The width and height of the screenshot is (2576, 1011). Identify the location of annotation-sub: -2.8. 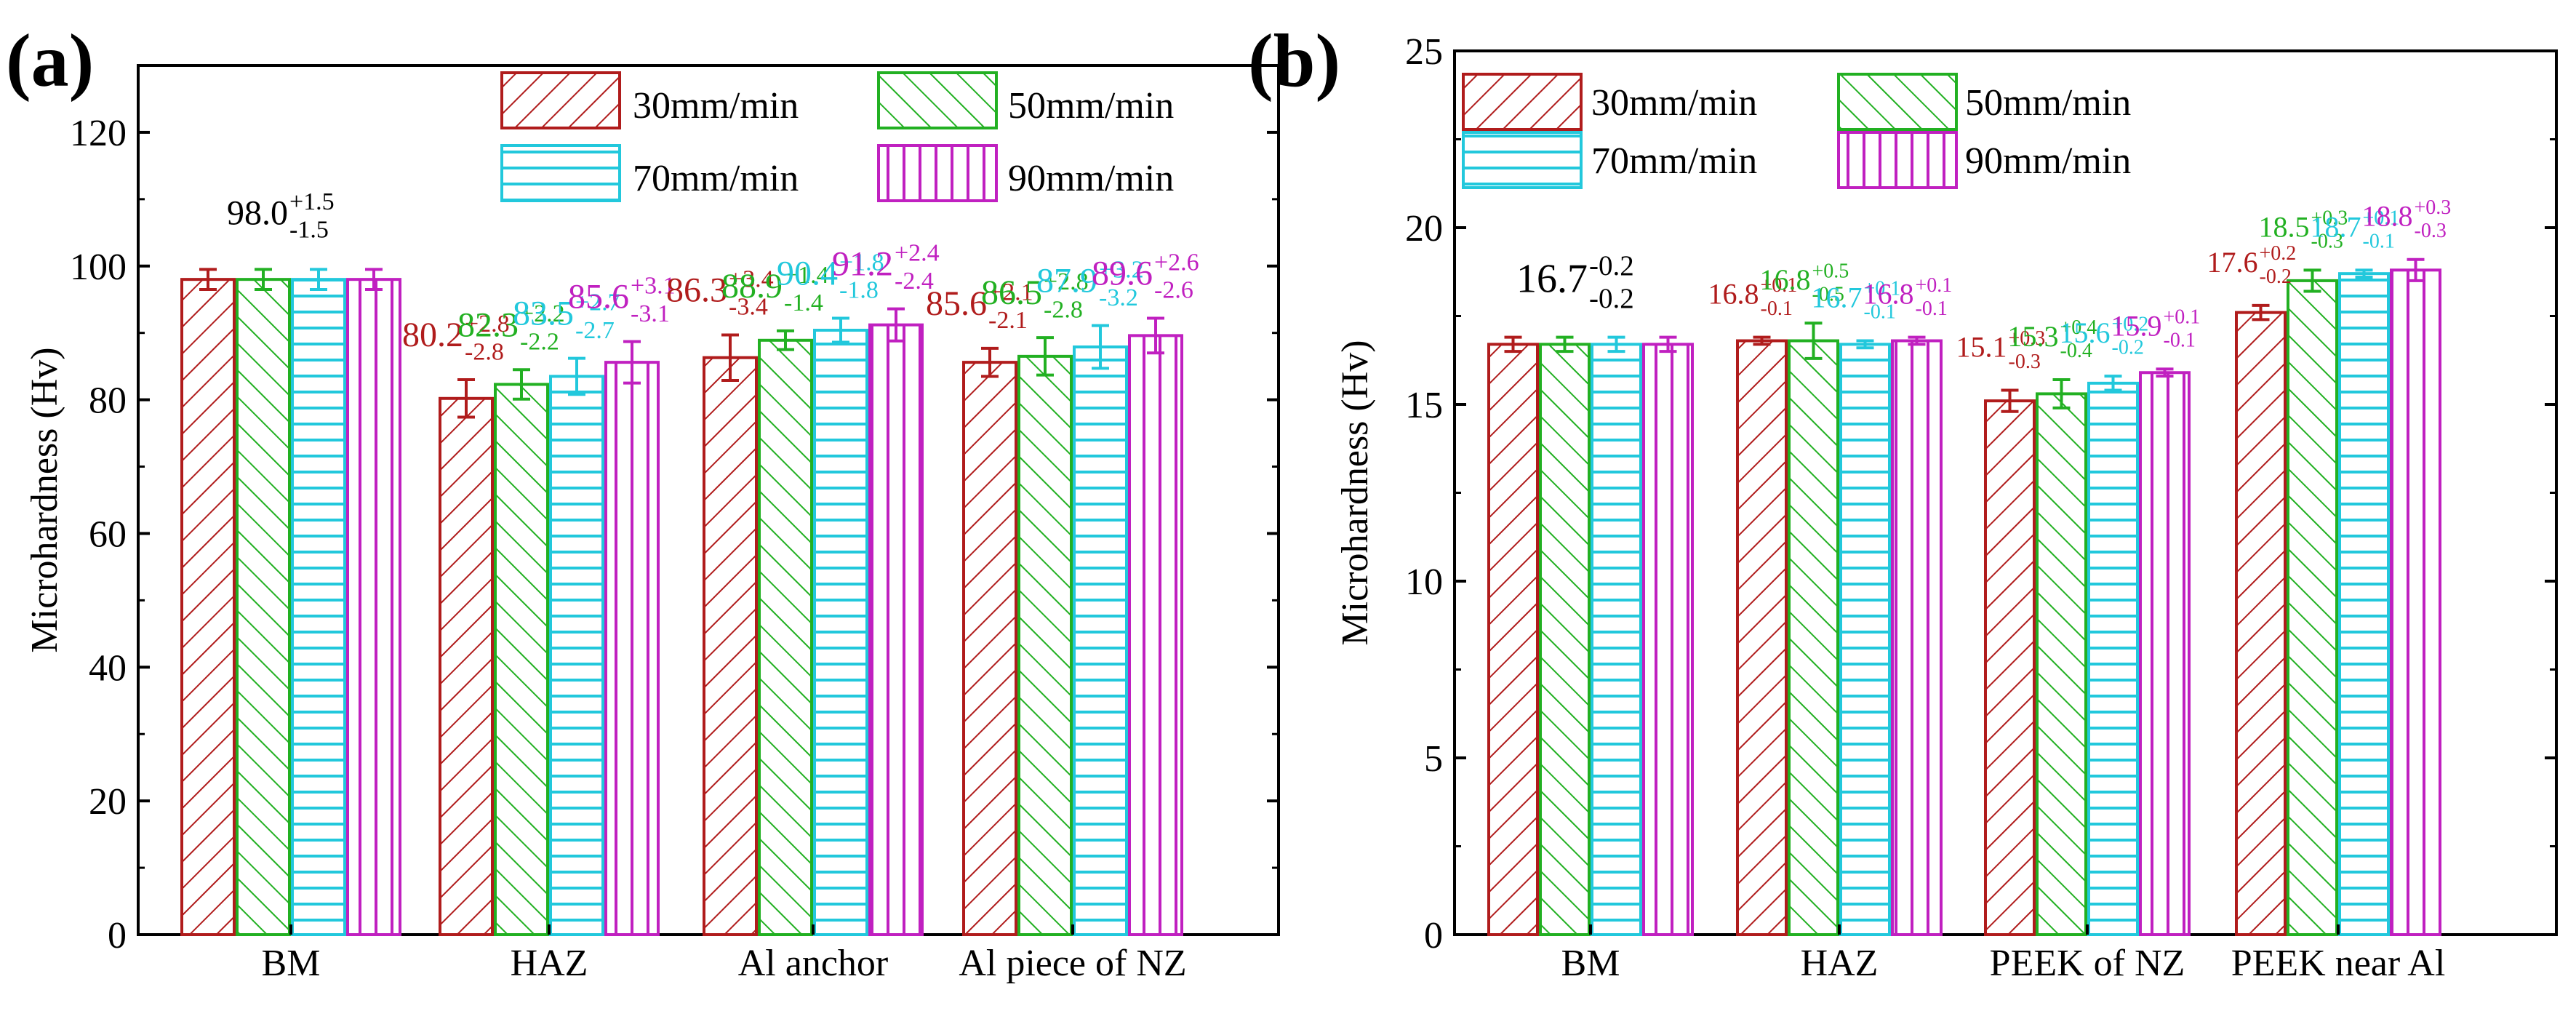
(484, 351).